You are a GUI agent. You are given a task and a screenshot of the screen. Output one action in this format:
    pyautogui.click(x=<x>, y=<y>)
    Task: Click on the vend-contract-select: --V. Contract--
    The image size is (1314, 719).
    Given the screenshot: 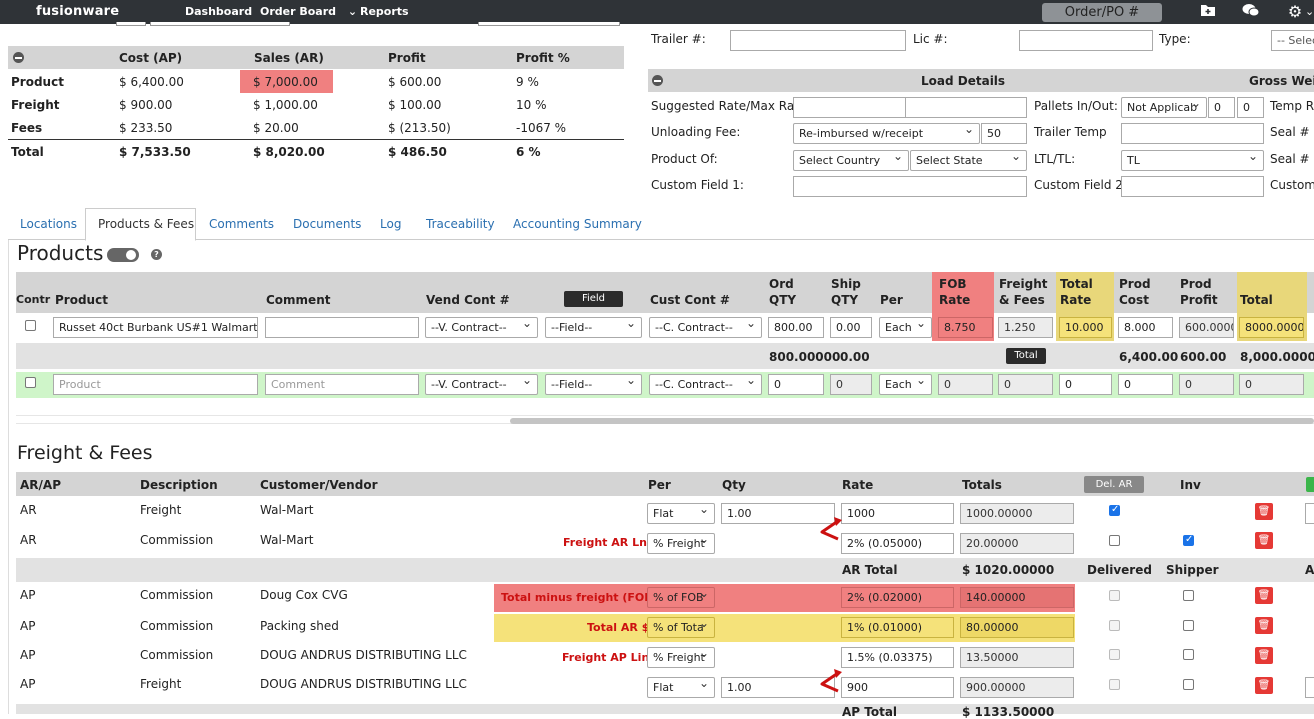 What is the action you would take?
    pyautogui.click(x=481, y=327)
    